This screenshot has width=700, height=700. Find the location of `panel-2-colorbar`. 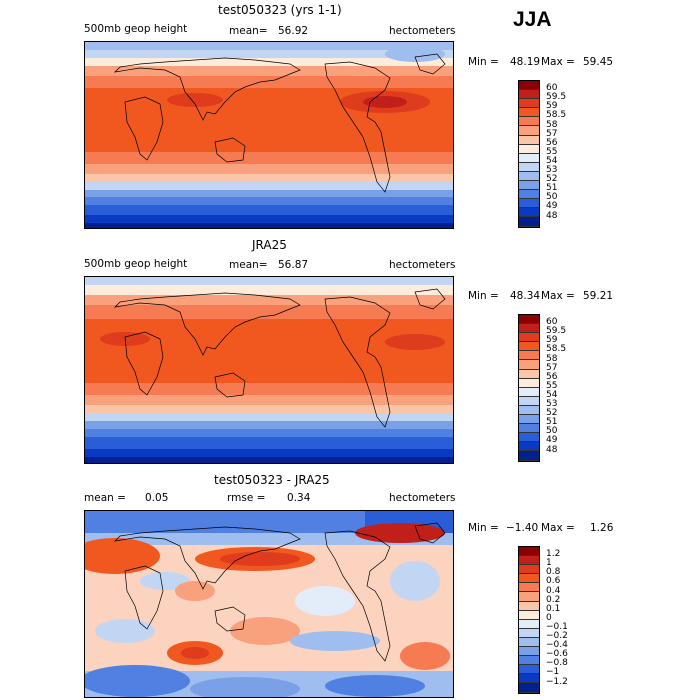

panel-2-colorbar is located at coordinates (529, 388).